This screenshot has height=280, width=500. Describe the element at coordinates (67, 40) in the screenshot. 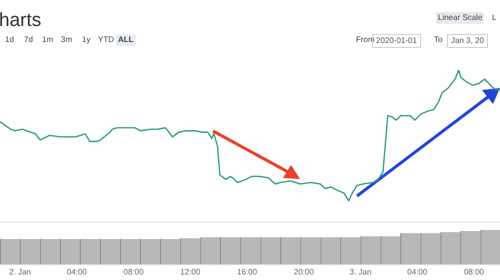

I see `text: 3m` at that location.